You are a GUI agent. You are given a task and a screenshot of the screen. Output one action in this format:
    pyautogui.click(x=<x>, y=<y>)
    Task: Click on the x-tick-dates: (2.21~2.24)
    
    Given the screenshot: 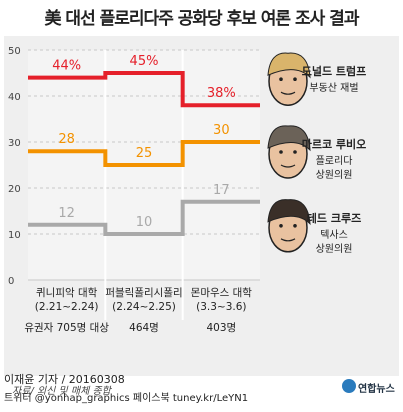 What is the action you would take?
    pyautogui.click(x=67, y=307)
    